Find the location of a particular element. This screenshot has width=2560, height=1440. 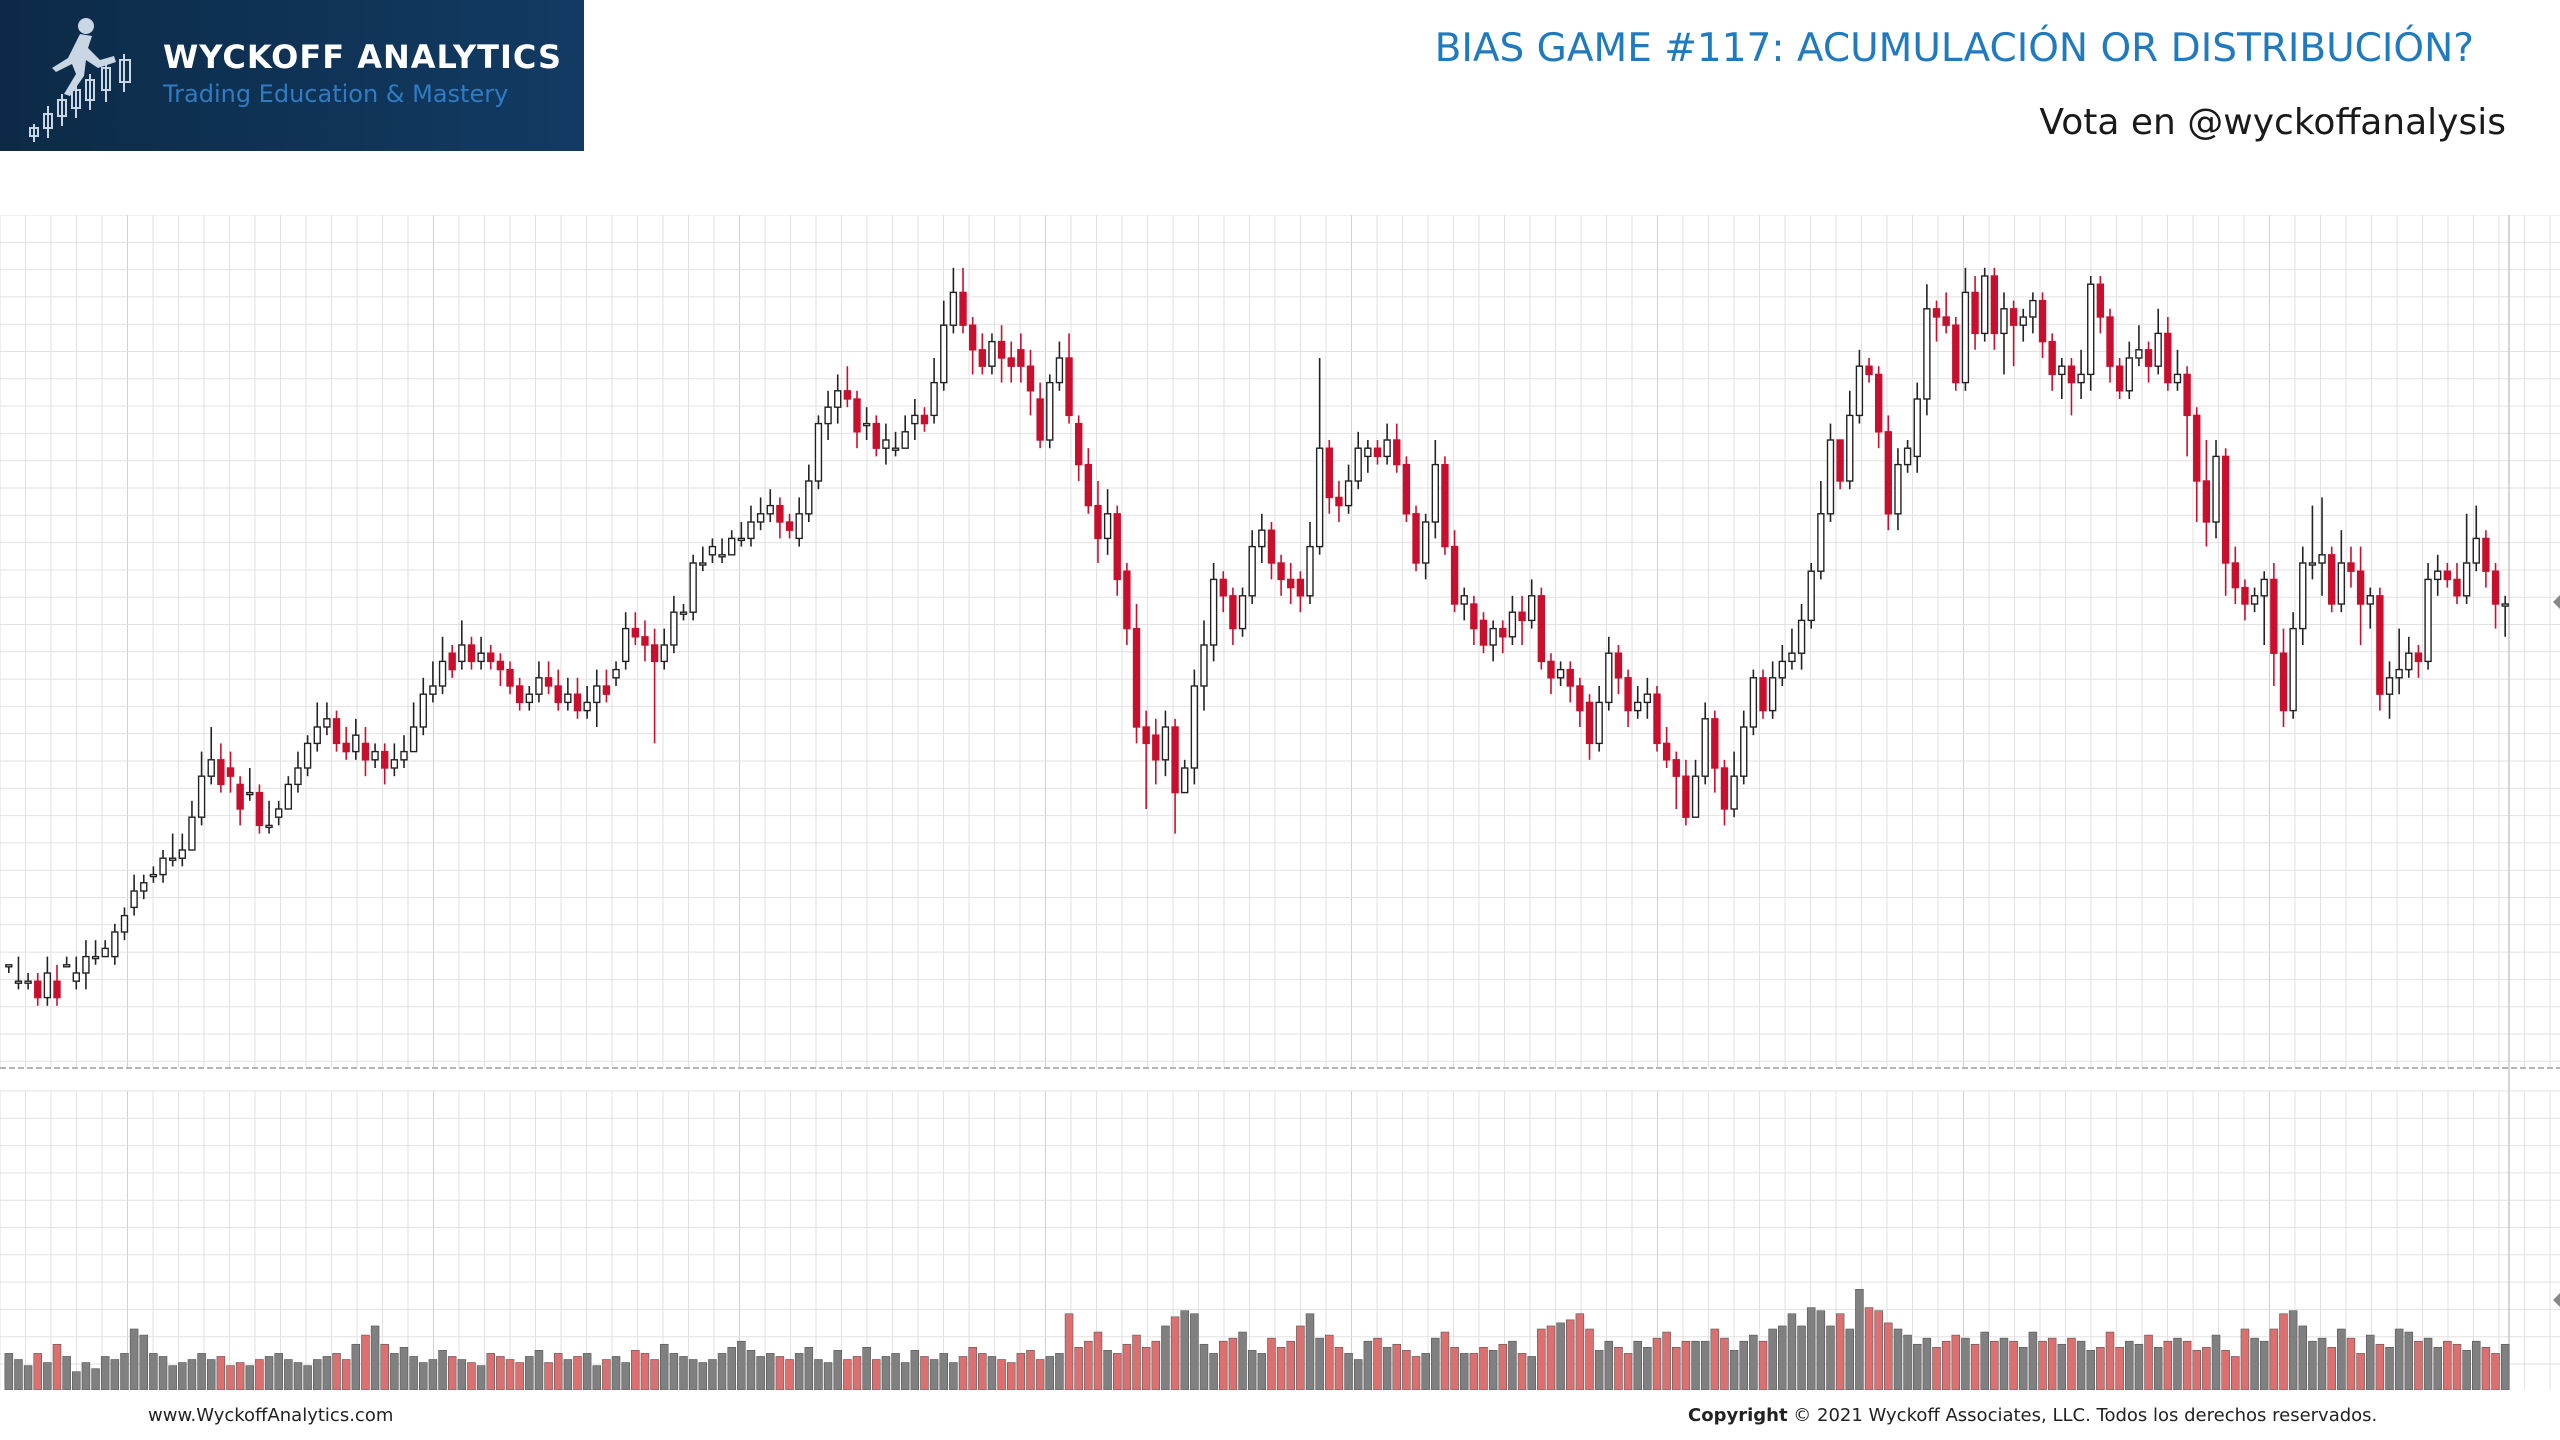

volume-scroll-arrow-icon is located at coordinates (2556, 1300).